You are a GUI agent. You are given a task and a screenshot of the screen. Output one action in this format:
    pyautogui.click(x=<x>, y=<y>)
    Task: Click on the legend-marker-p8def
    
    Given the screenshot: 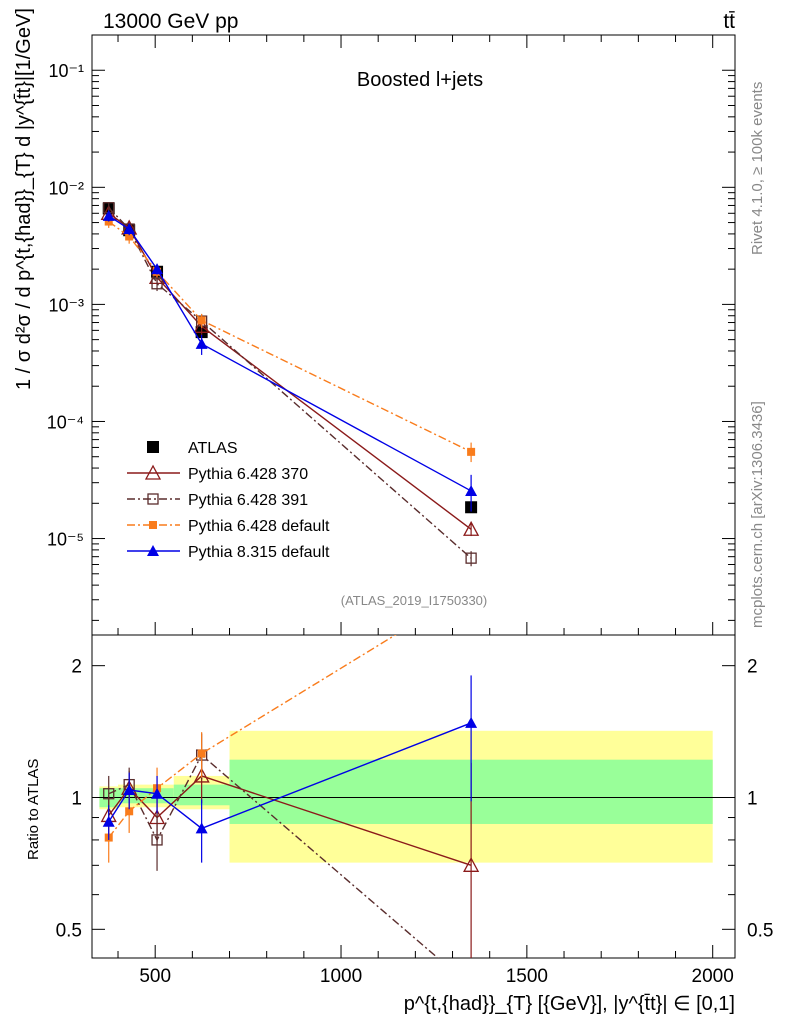 What is the action you would take?
    pyautogui.click(x=153, y=550)
    